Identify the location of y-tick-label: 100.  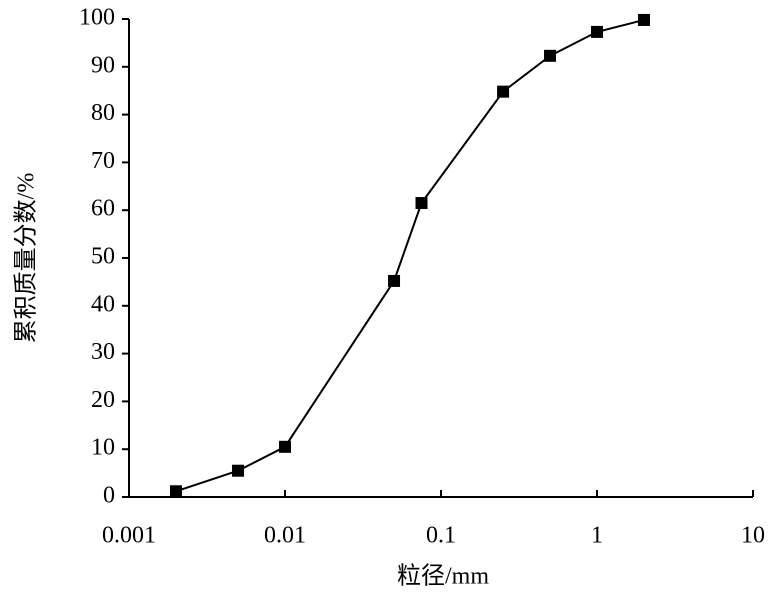
(97, 18).